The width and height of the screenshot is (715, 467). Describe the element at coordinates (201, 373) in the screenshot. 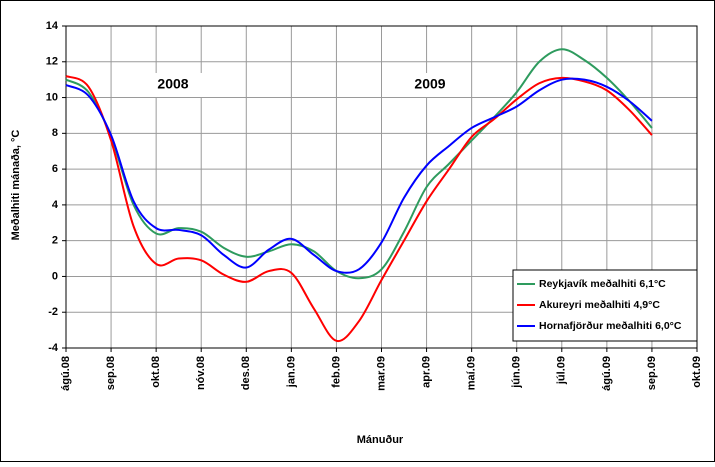

I see `x-tick-label: nóv.08` at that location.